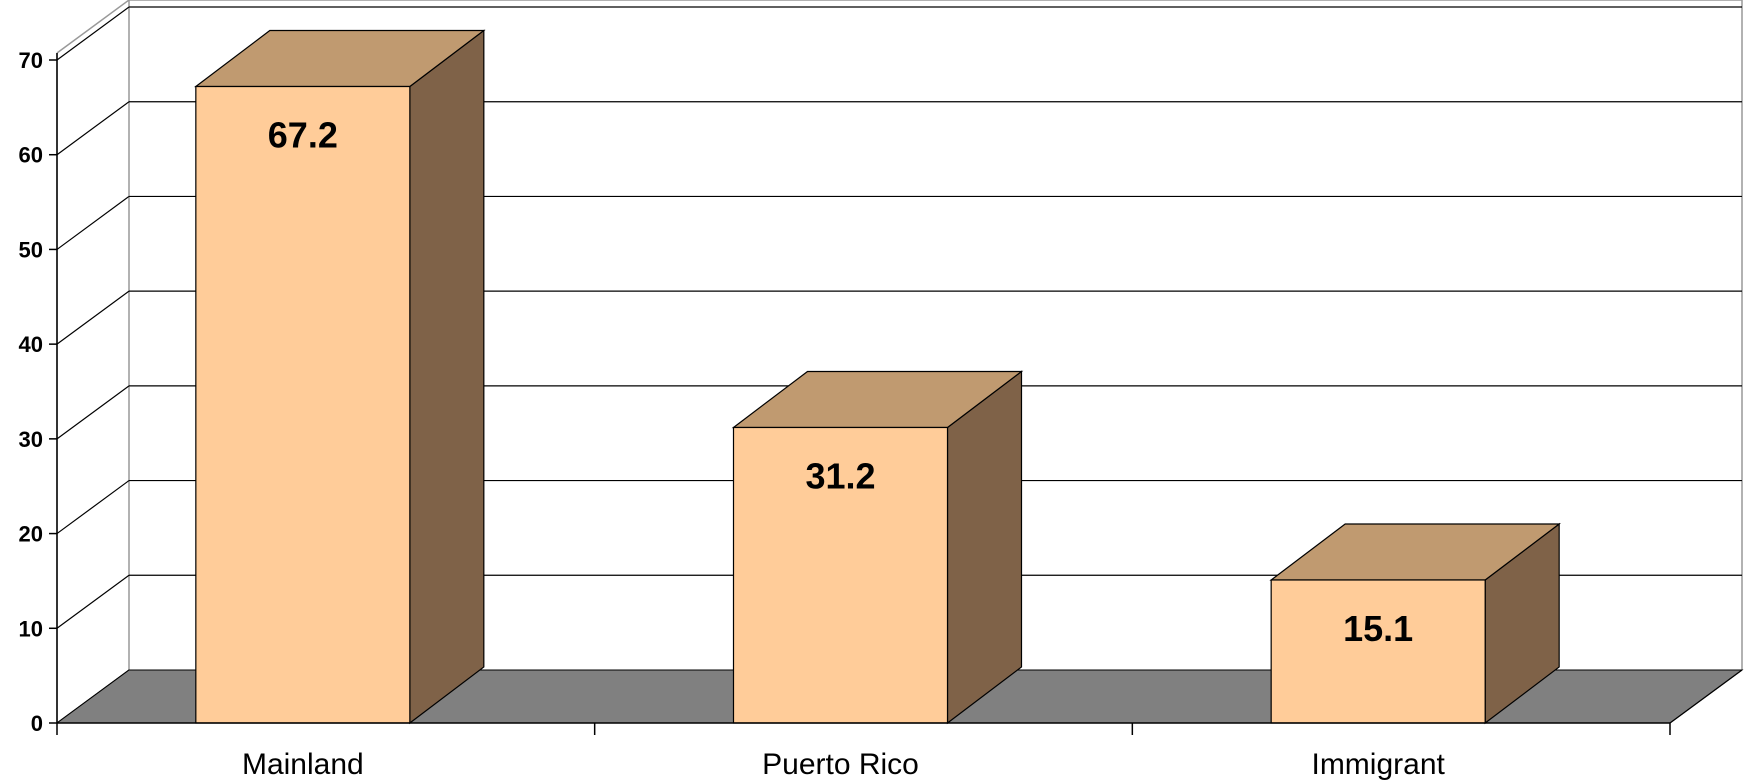 Image resolution: width=1752 pixels, height=780 pixels. I want to click on y-tick-label: 40, so click(31, 344).